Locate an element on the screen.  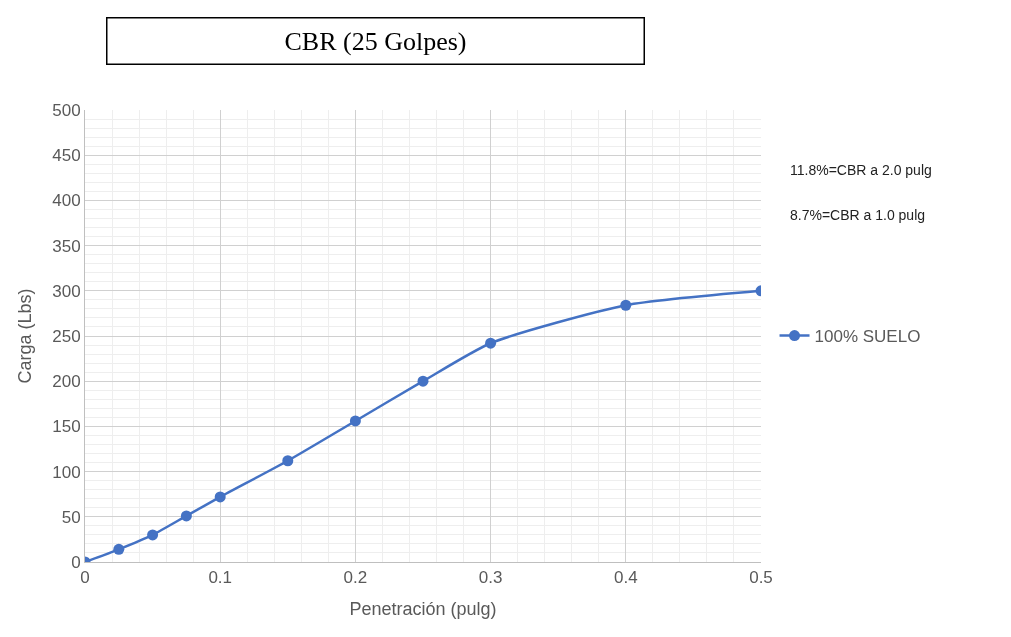
text: 8.7%=CBR a 1.0 pulg is located at coordinates (858, 215).